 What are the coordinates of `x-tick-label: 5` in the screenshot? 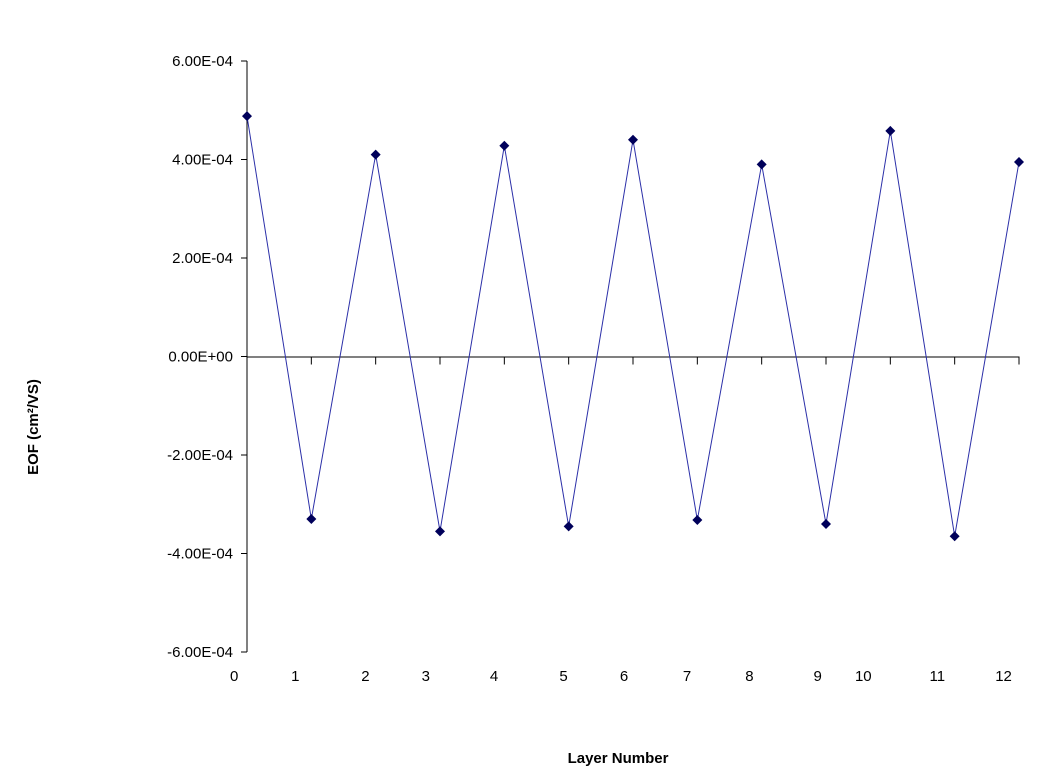 It's located at (563, 676).